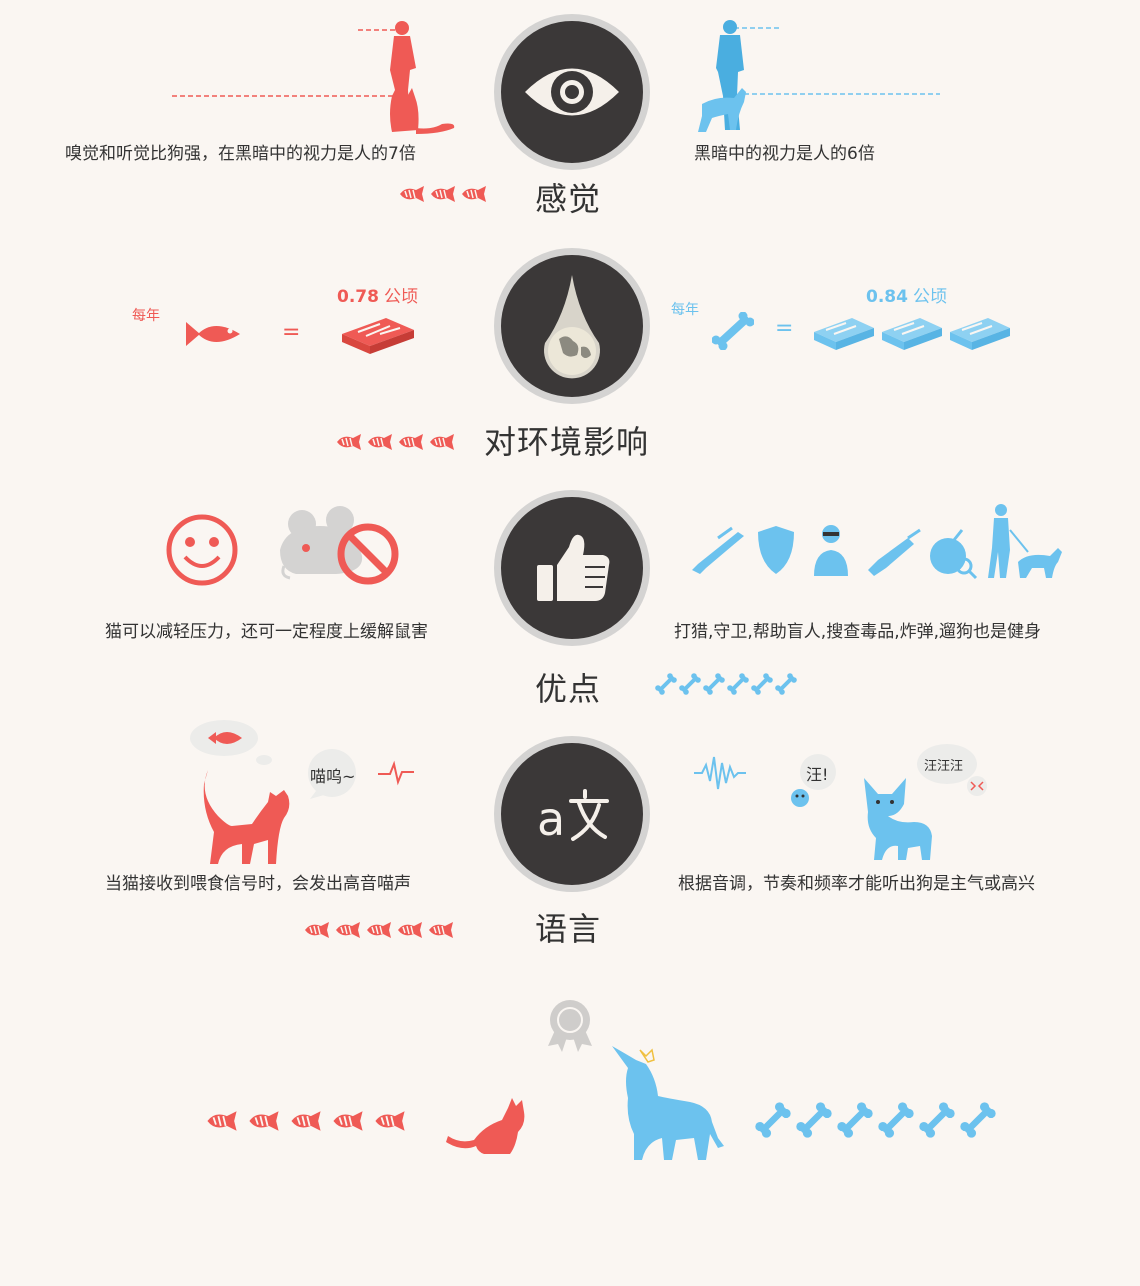 This screenshot has height=1286, width=1140. What do you see at coordinates (898, 819) in the screenshot?
I see `bulldog-icon` at bounding box center [898, 819].